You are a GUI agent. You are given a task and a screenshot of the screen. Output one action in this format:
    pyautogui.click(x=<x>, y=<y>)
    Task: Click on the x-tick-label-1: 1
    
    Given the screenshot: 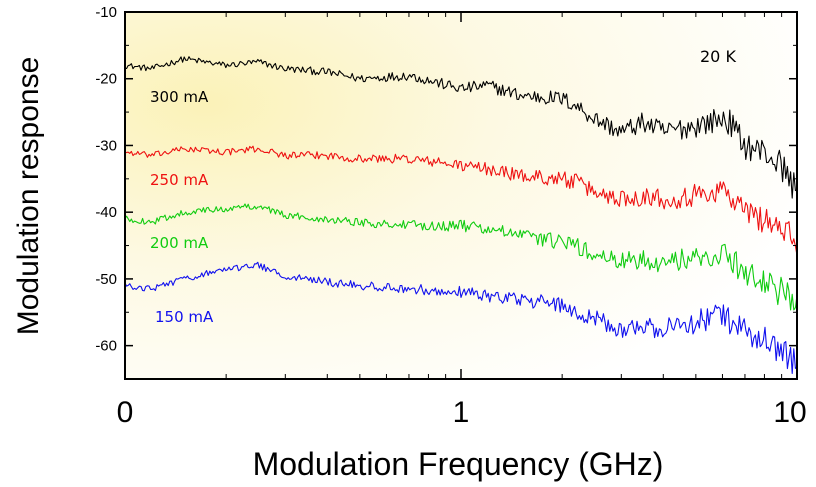 What is the action you would take?
    pyautogui.click(x=461, y=412)
    